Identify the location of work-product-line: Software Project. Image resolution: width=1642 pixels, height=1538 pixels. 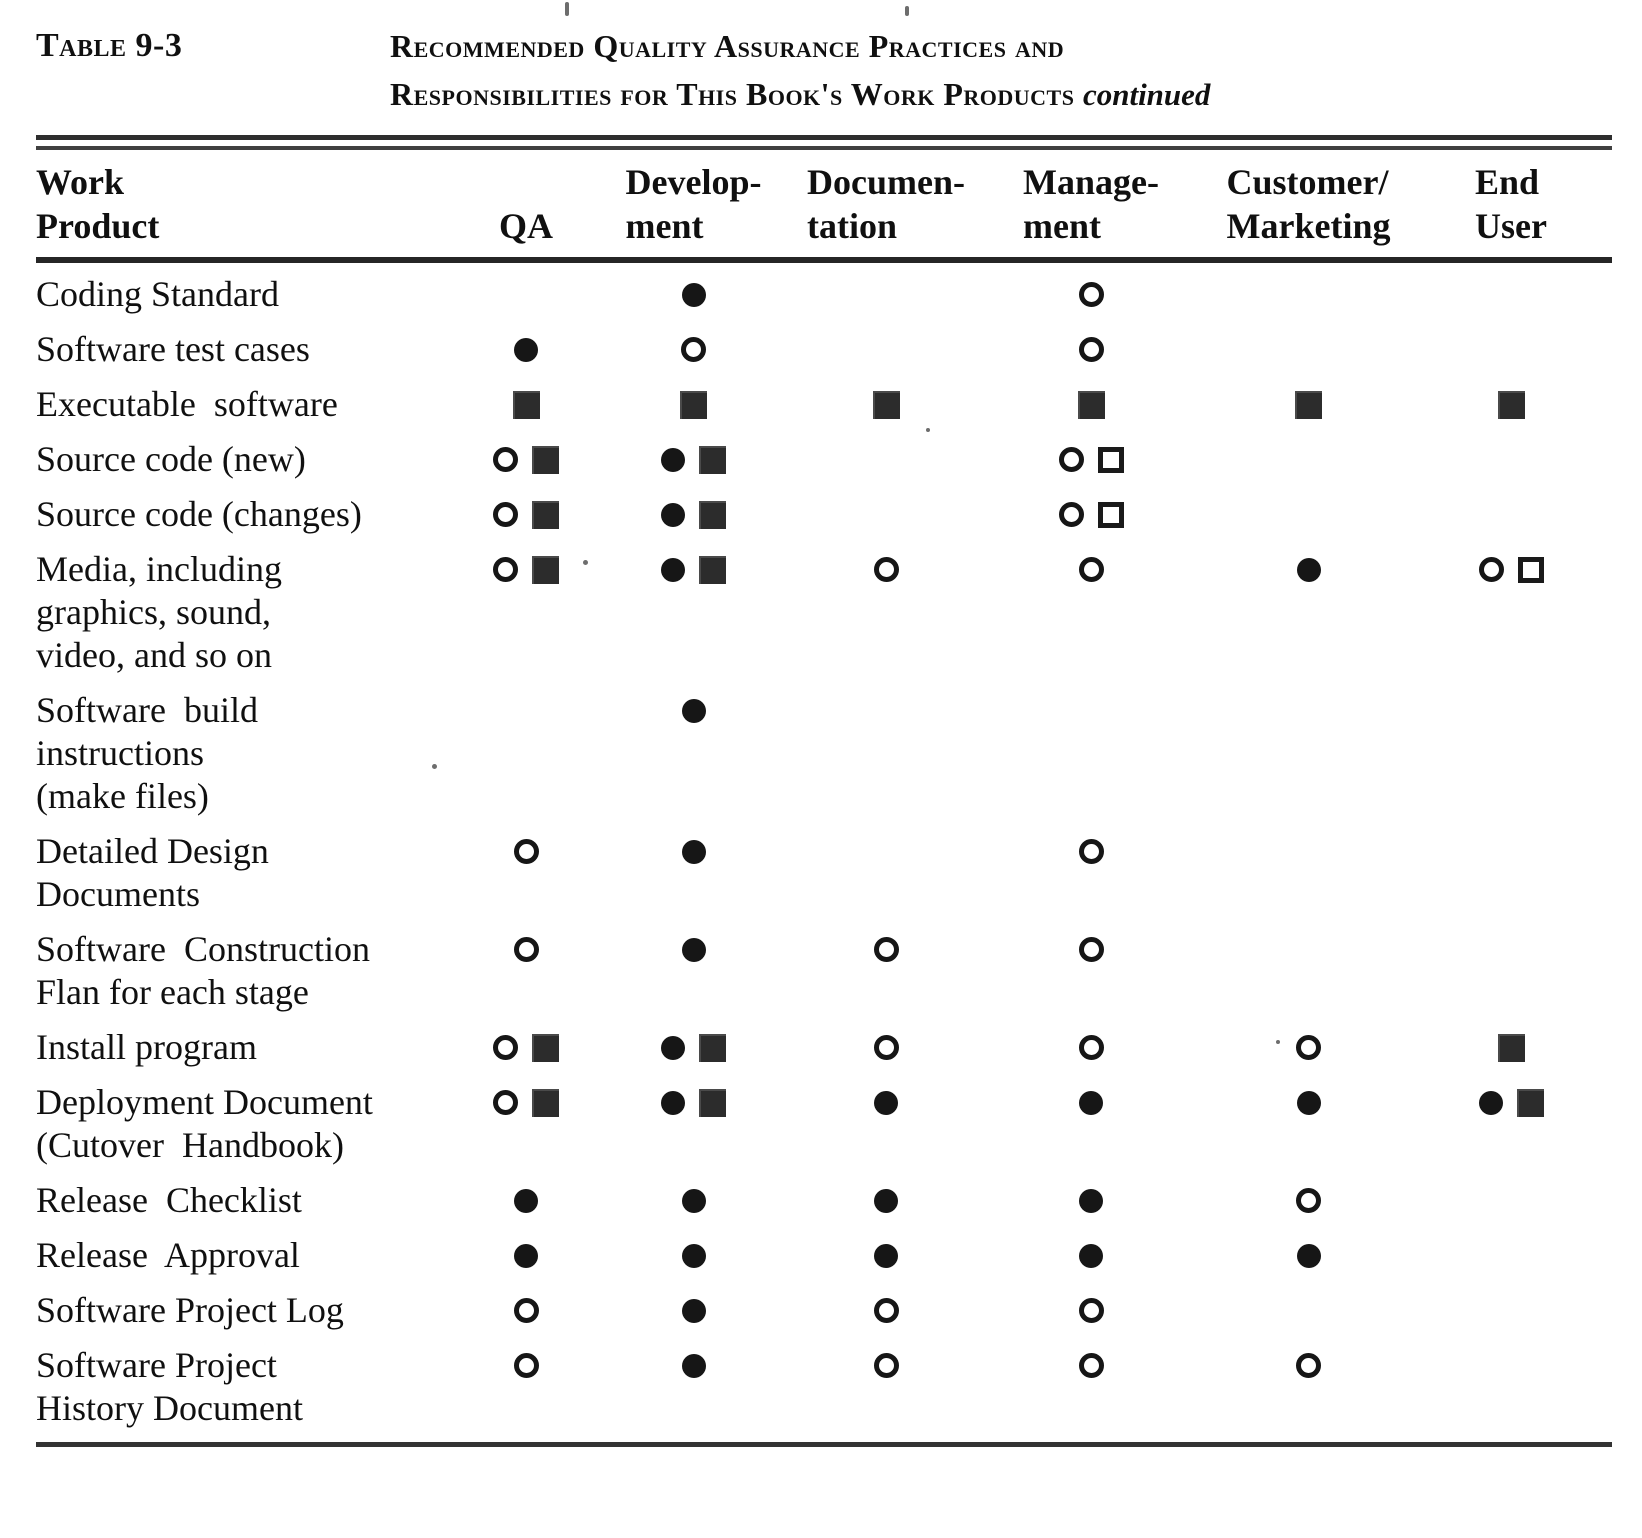
(156, 1365).